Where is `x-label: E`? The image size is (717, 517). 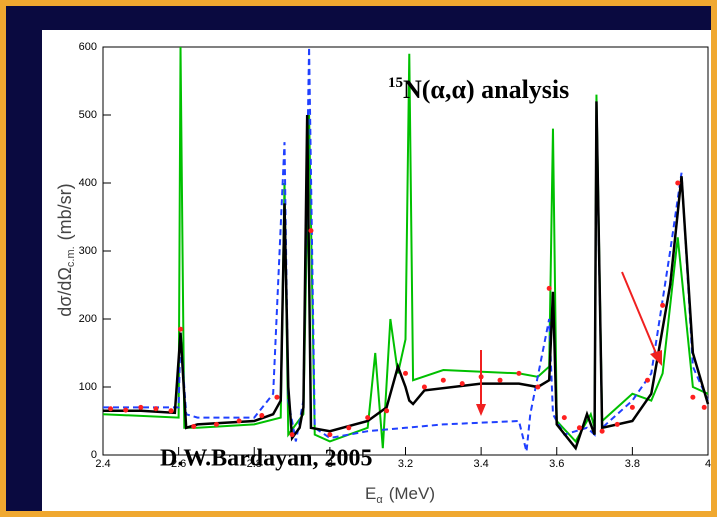
x-label: E is located at coordinates (370, 493).